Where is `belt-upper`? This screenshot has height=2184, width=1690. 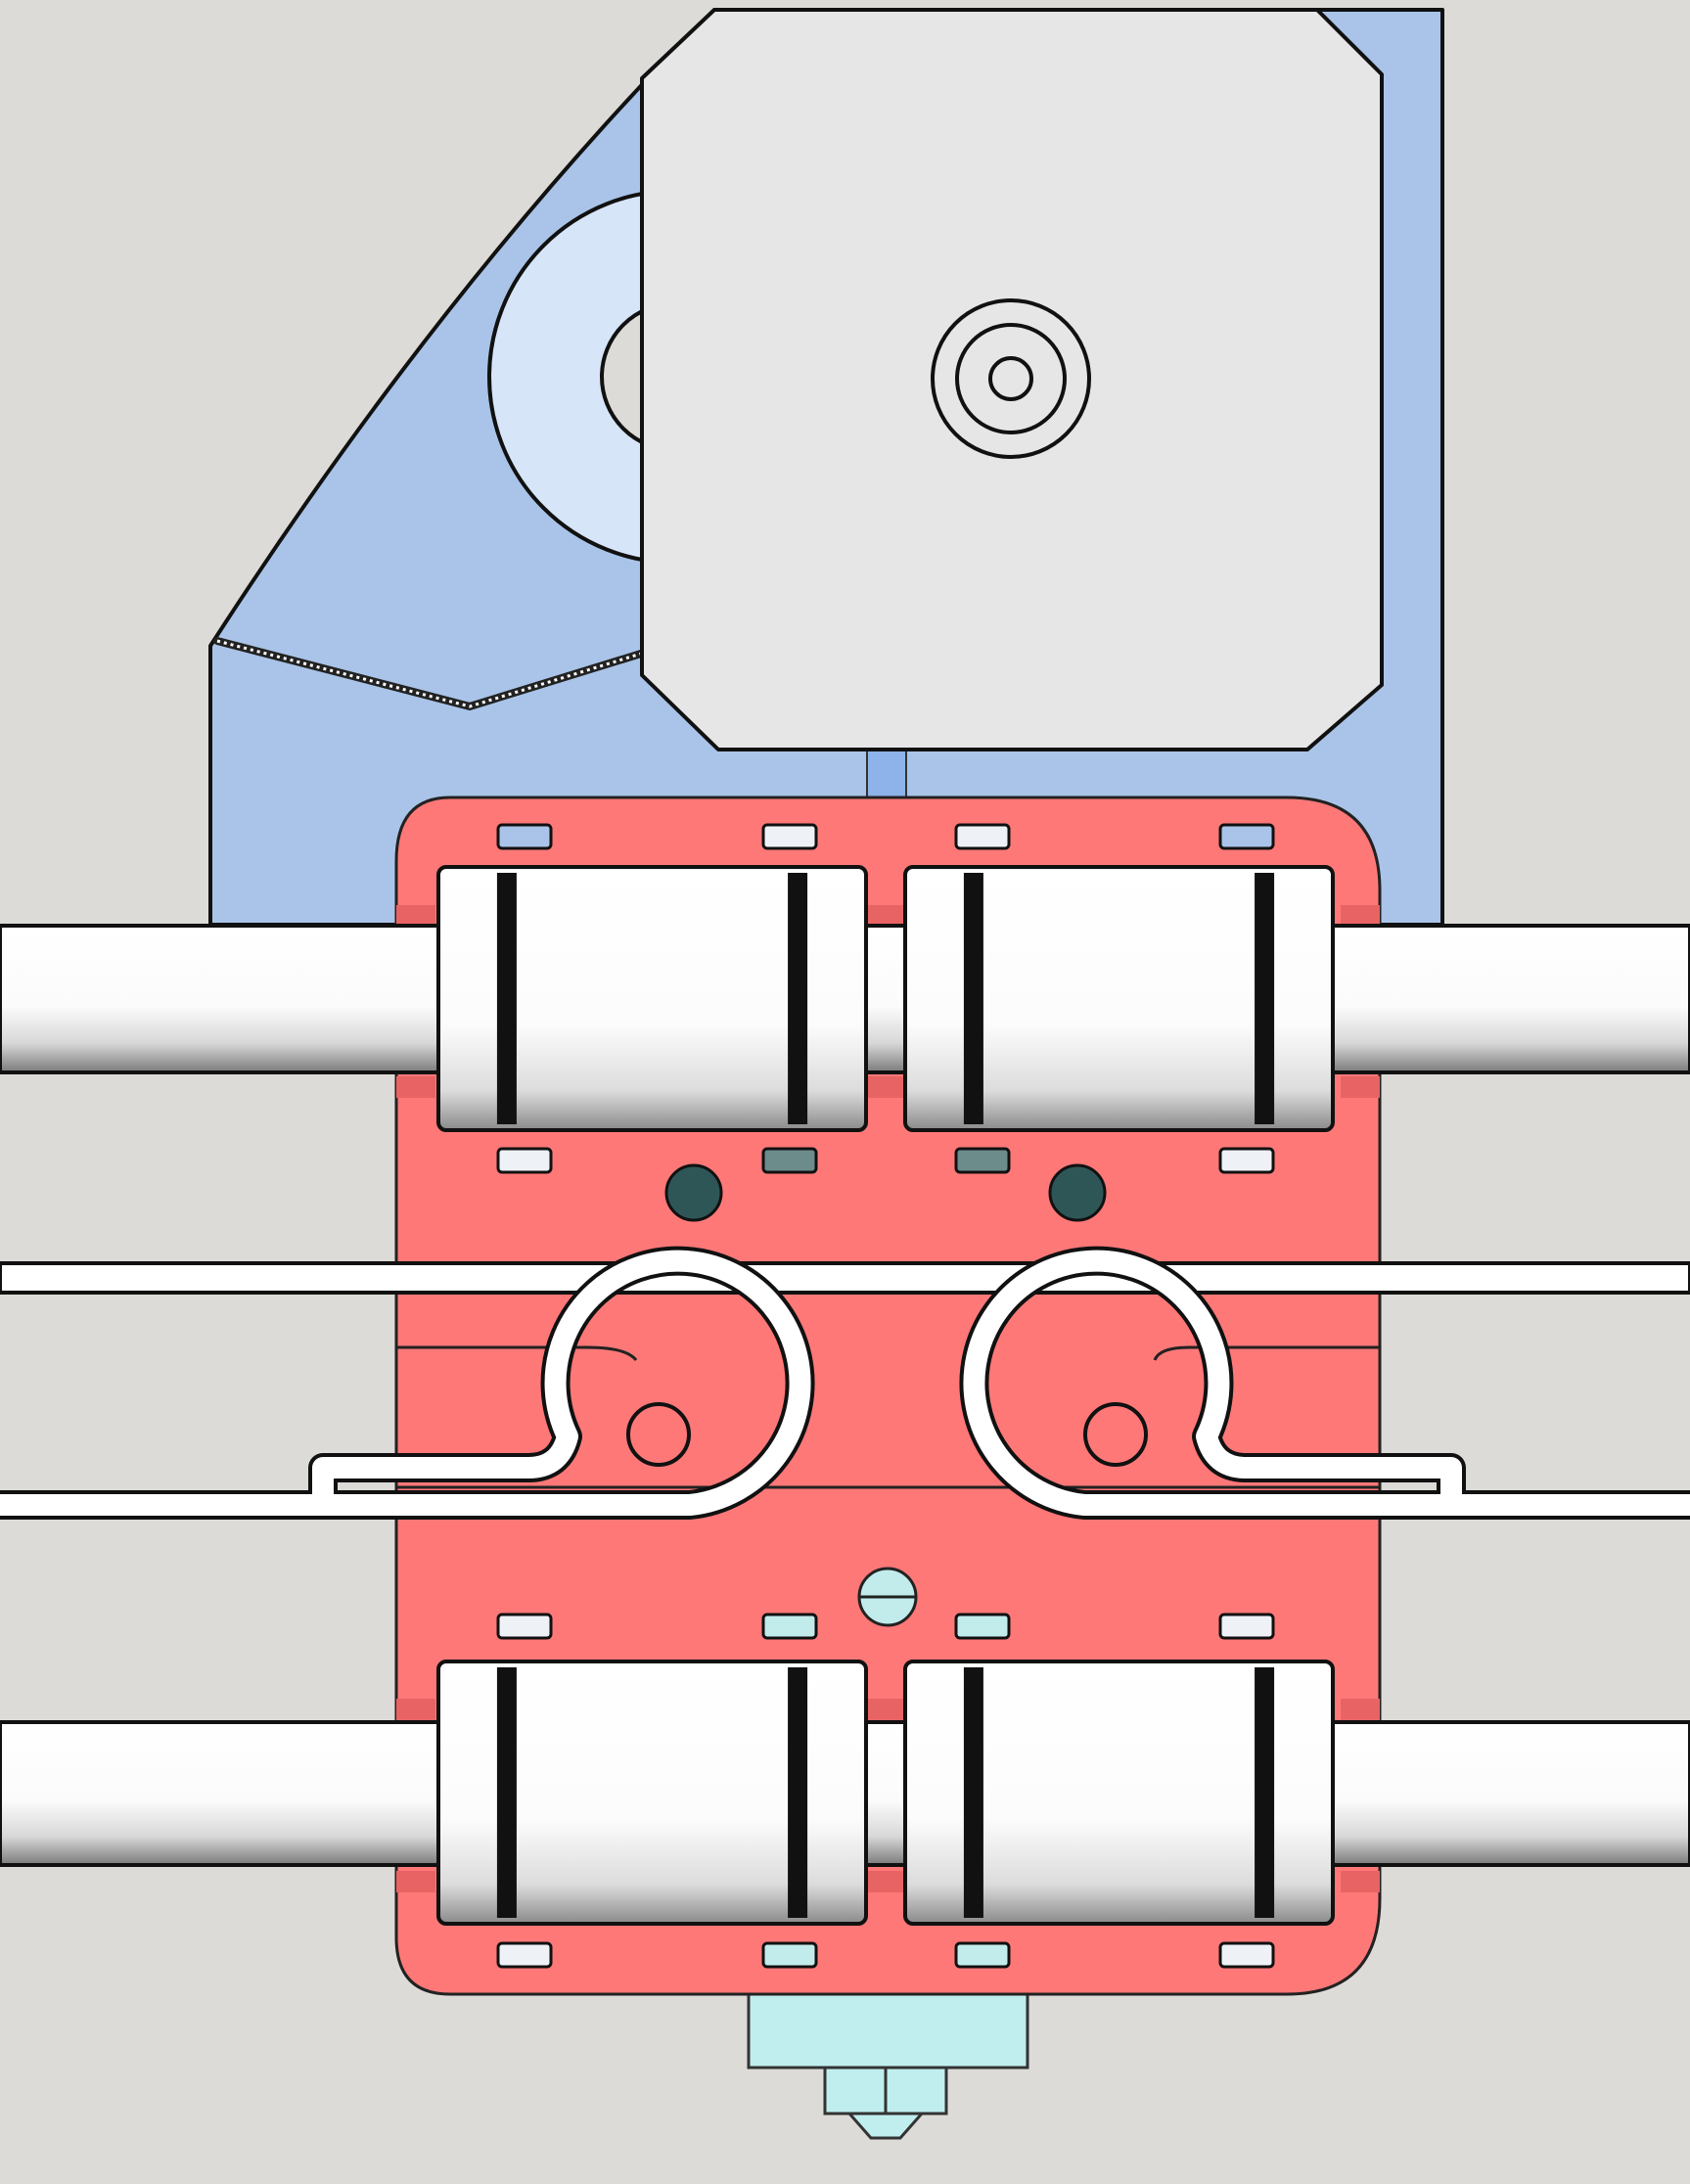 belt-upper is located at coordinates (845, 1278).